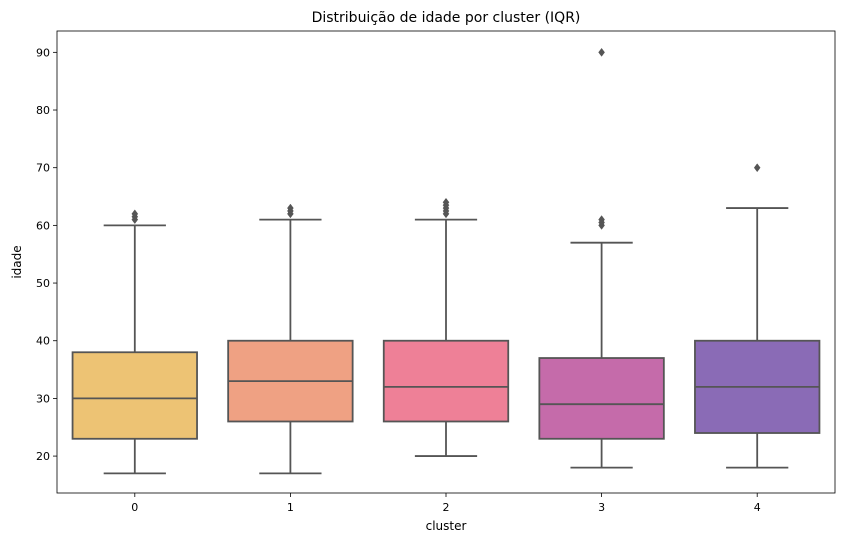  What do you see at coordinates (43, 456) in the screenshot?
I see `y-tick-label-0: 20` at bounding box center [43, 456].